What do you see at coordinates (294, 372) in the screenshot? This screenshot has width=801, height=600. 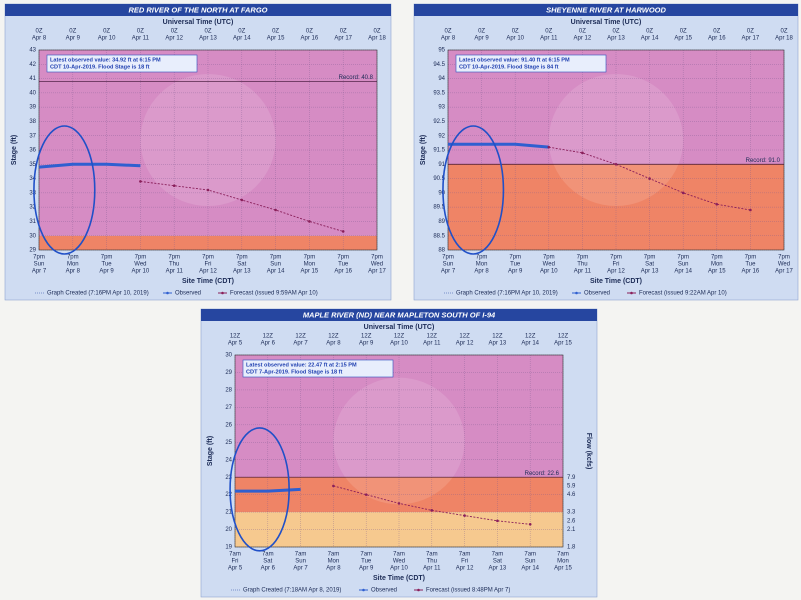 I see `latest-observed: CDT 7-Apr-2019. Flood Stage is 18 ft` at bounding box center [294, 372].